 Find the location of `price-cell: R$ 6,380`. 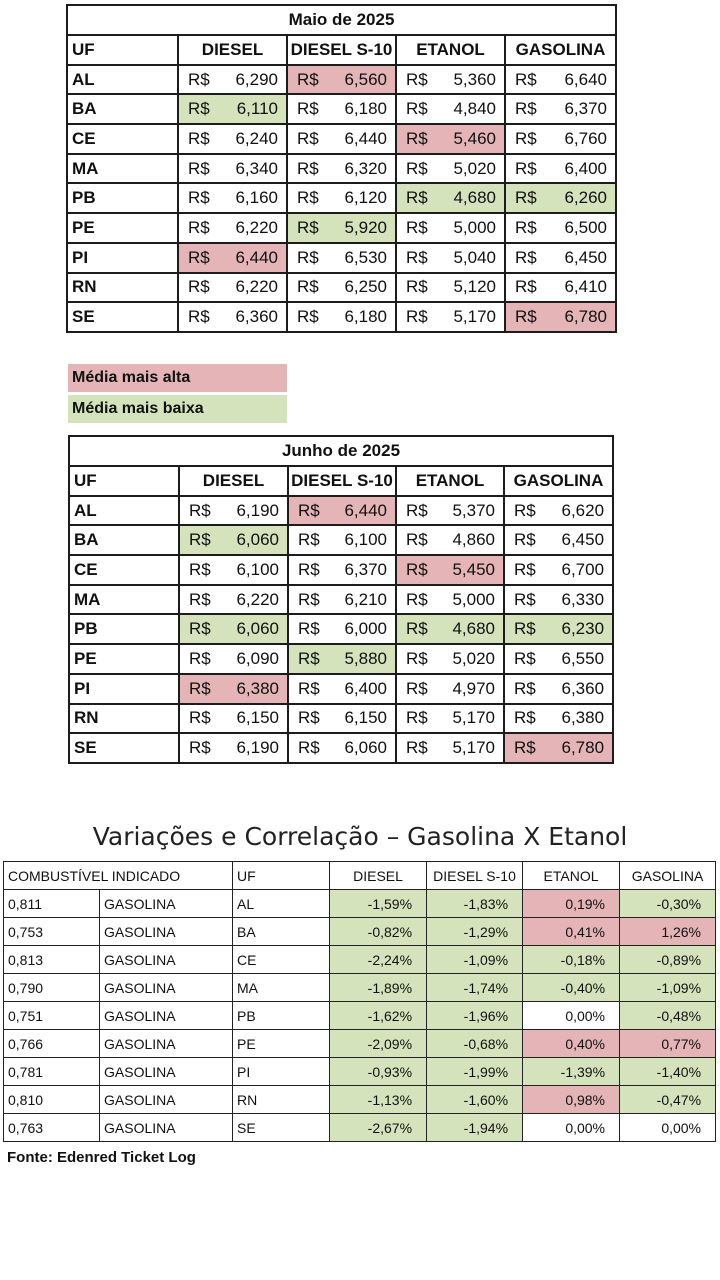

price-cell: R$ 6,380 is located at coordinates (558, 718).